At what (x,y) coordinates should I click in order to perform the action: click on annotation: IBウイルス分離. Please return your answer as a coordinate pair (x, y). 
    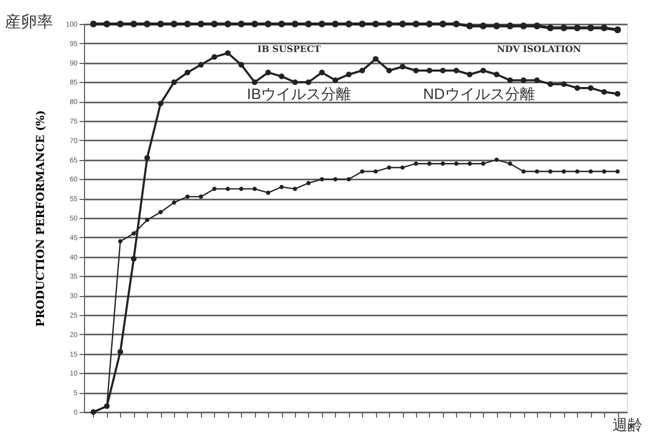
    Looking at the image, I should click on (299, 94).